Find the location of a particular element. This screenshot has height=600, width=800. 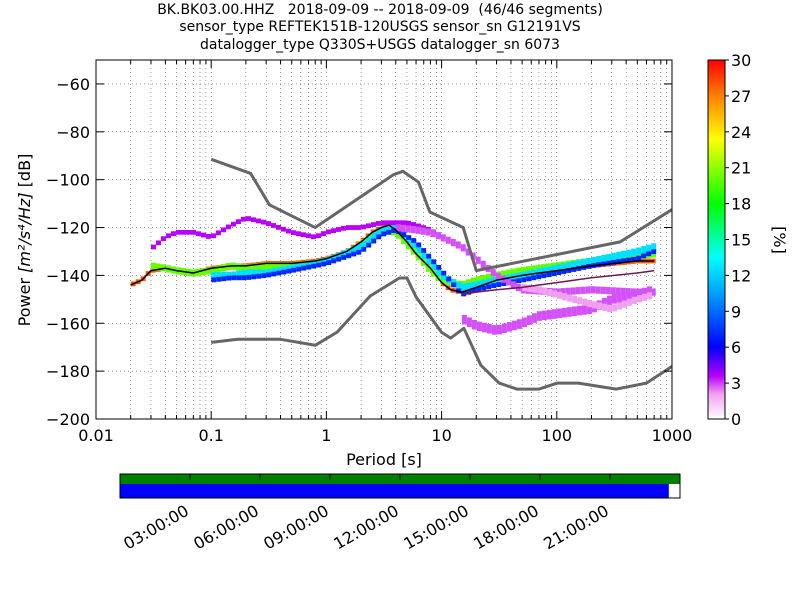

colorbar-tick-label: 18 is located at coordinates (741, 204).